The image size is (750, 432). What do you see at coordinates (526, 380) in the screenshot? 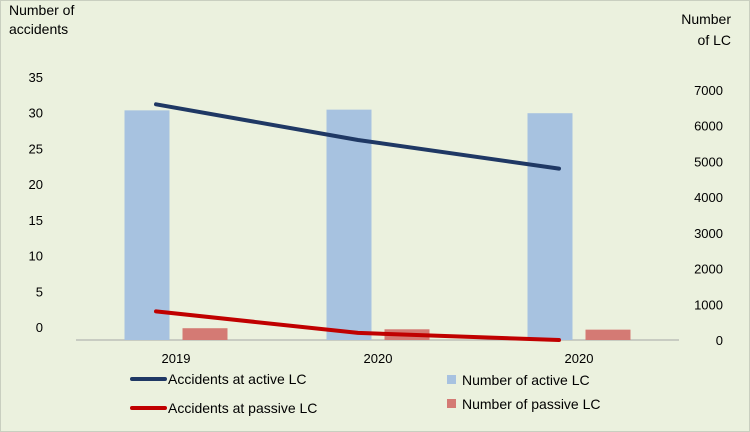
I see `legend-label-active-lc: Number of active LC` at bounding box center [526, 380].